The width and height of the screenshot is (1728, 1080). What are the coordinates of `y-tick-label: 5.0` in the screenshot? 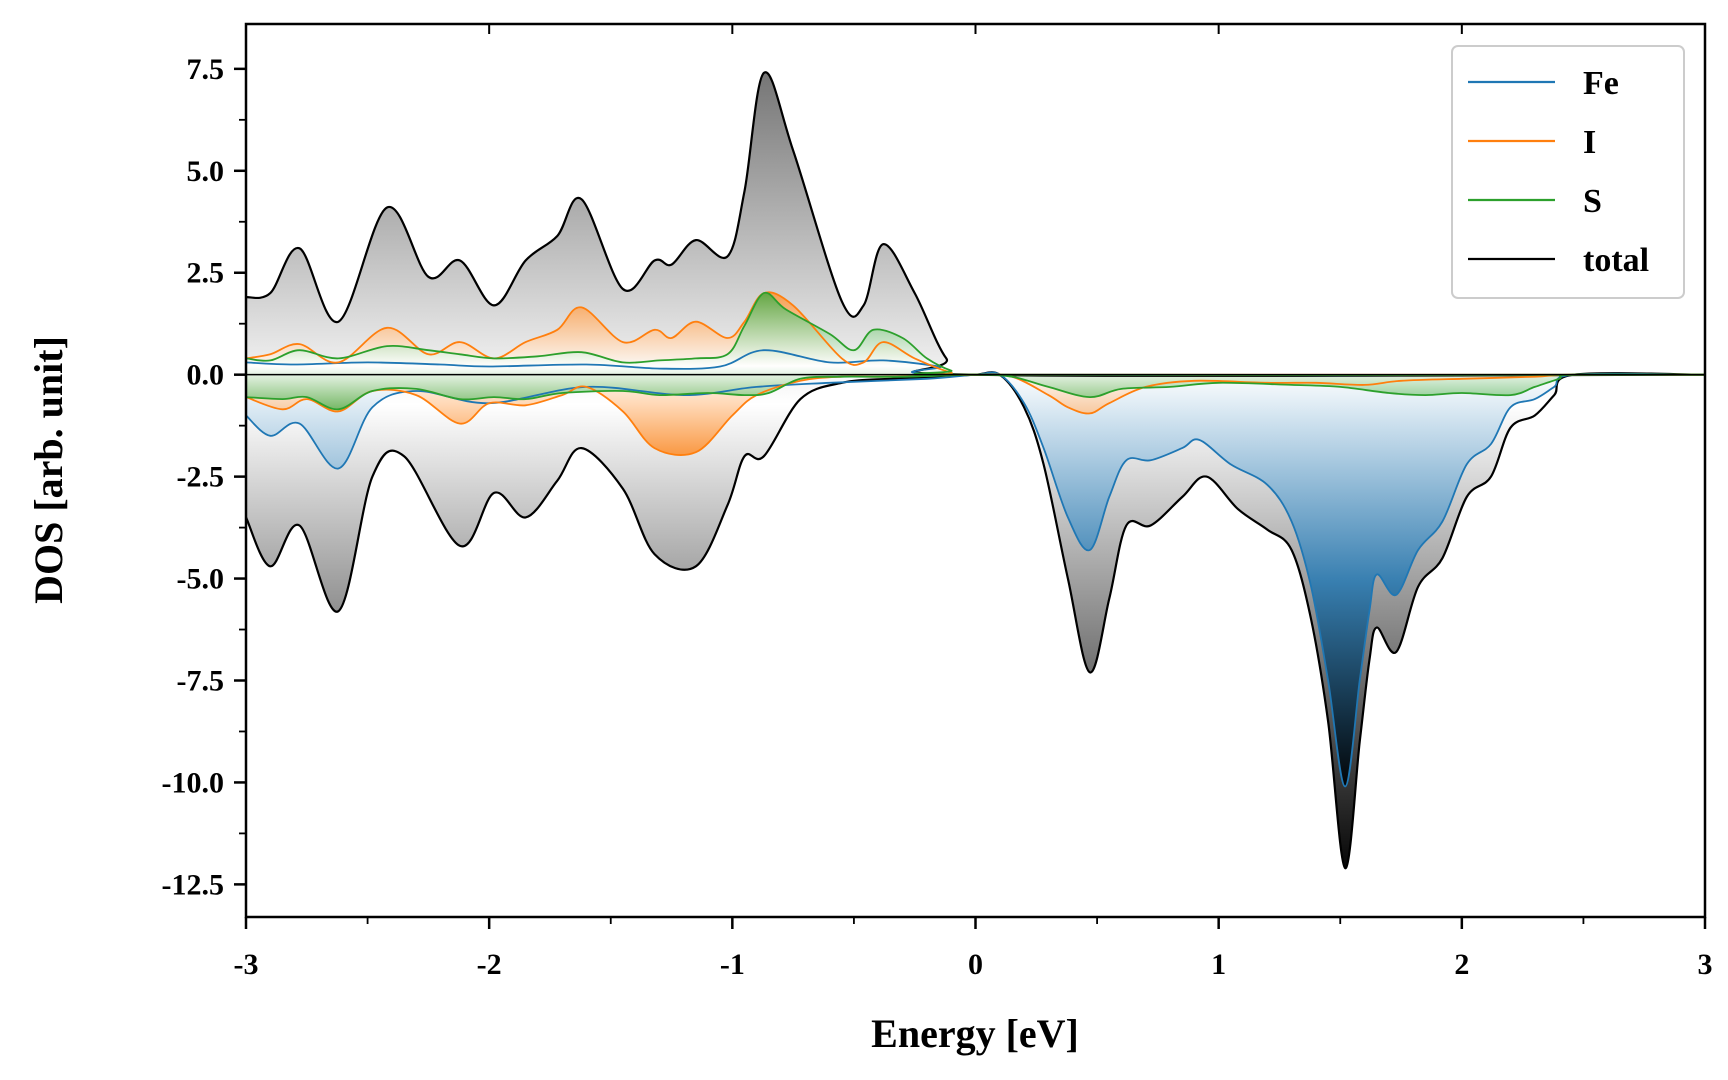 It's located at (206, 171).